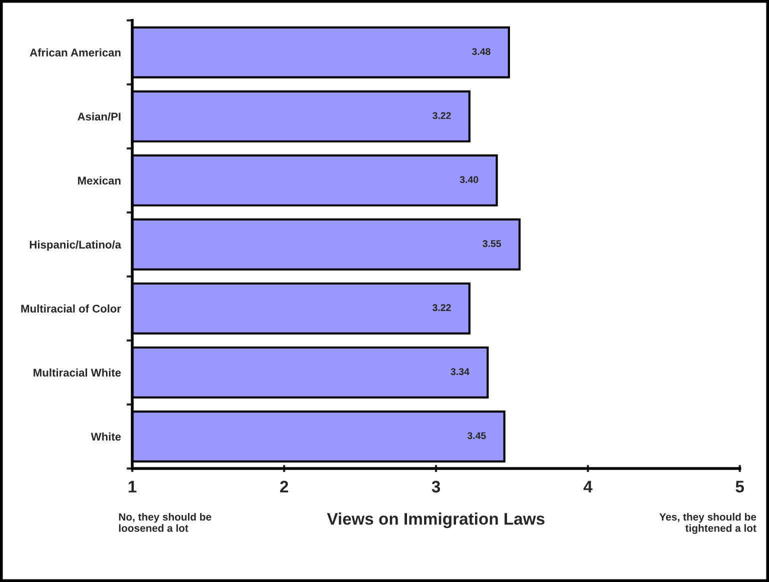 This screenshot has height=582, width=769. What do you see at coordinates (460, 372) in the screenshot?
I see `data-label: 3.34` at bounding box center [460, 372].